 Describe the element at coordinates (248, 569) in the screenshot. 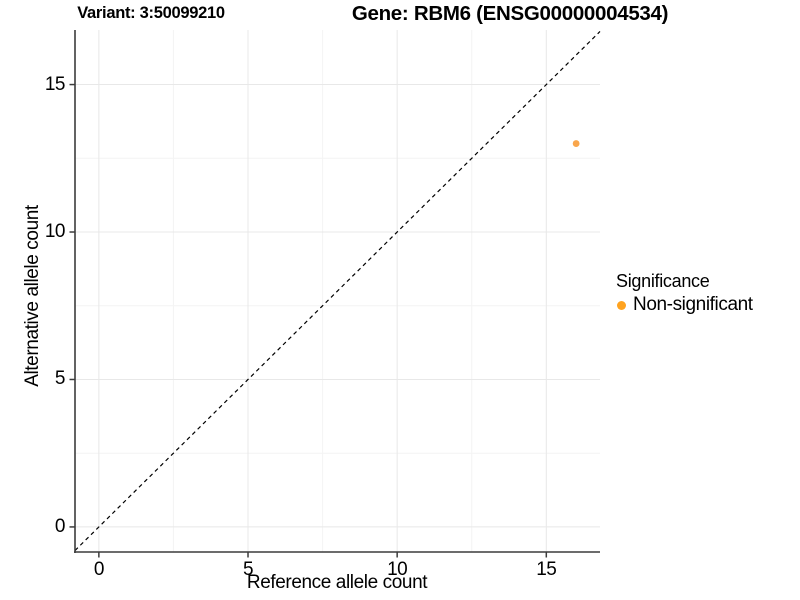

I see `x-tick-label: 5` at that location.